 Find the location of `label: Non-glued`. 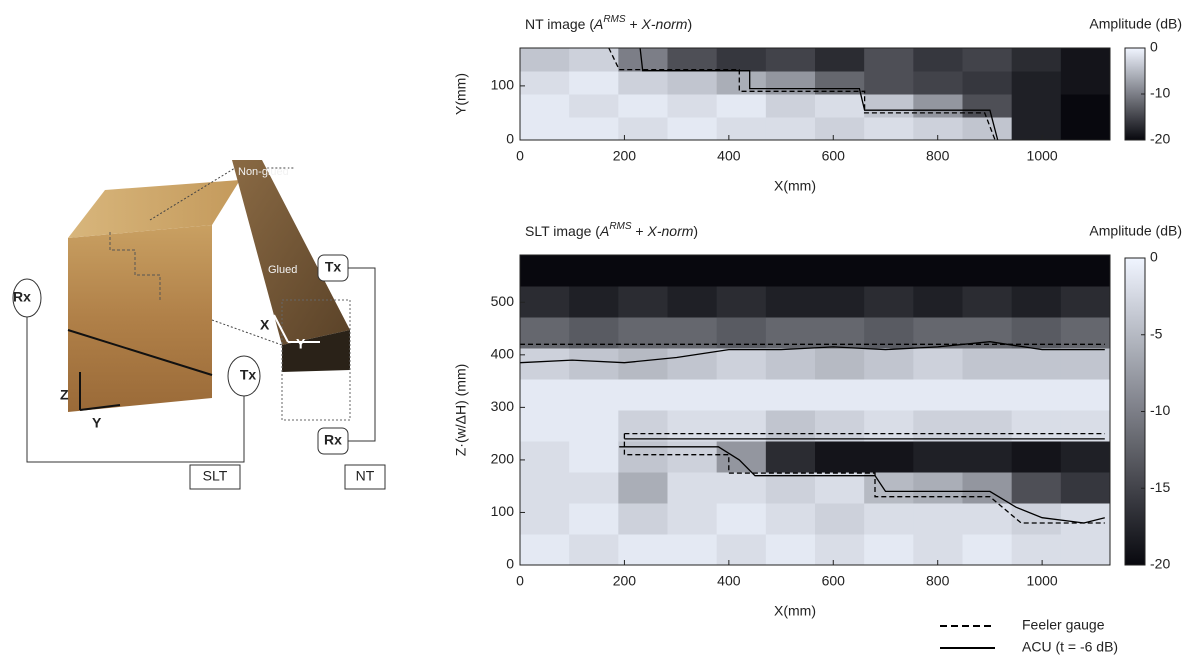

label: Non-glued is located at coordinates (263, 172).